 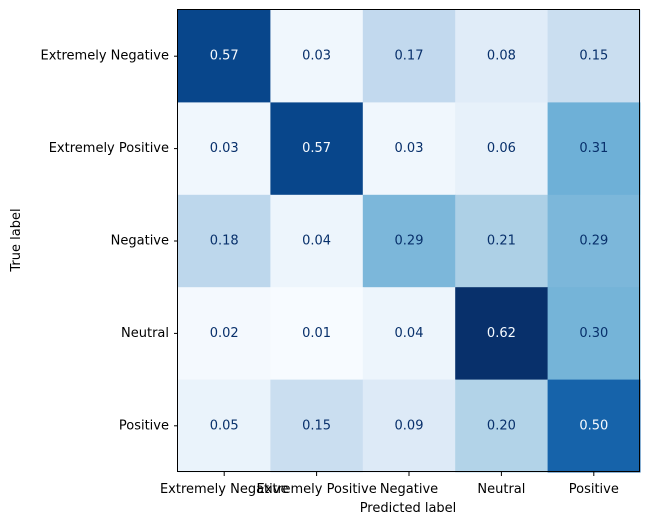 What do you see at coordinates (408, 508) in the screenshot?
I see `x-axis-label: Predicted label` at bounding box center [408, 508].